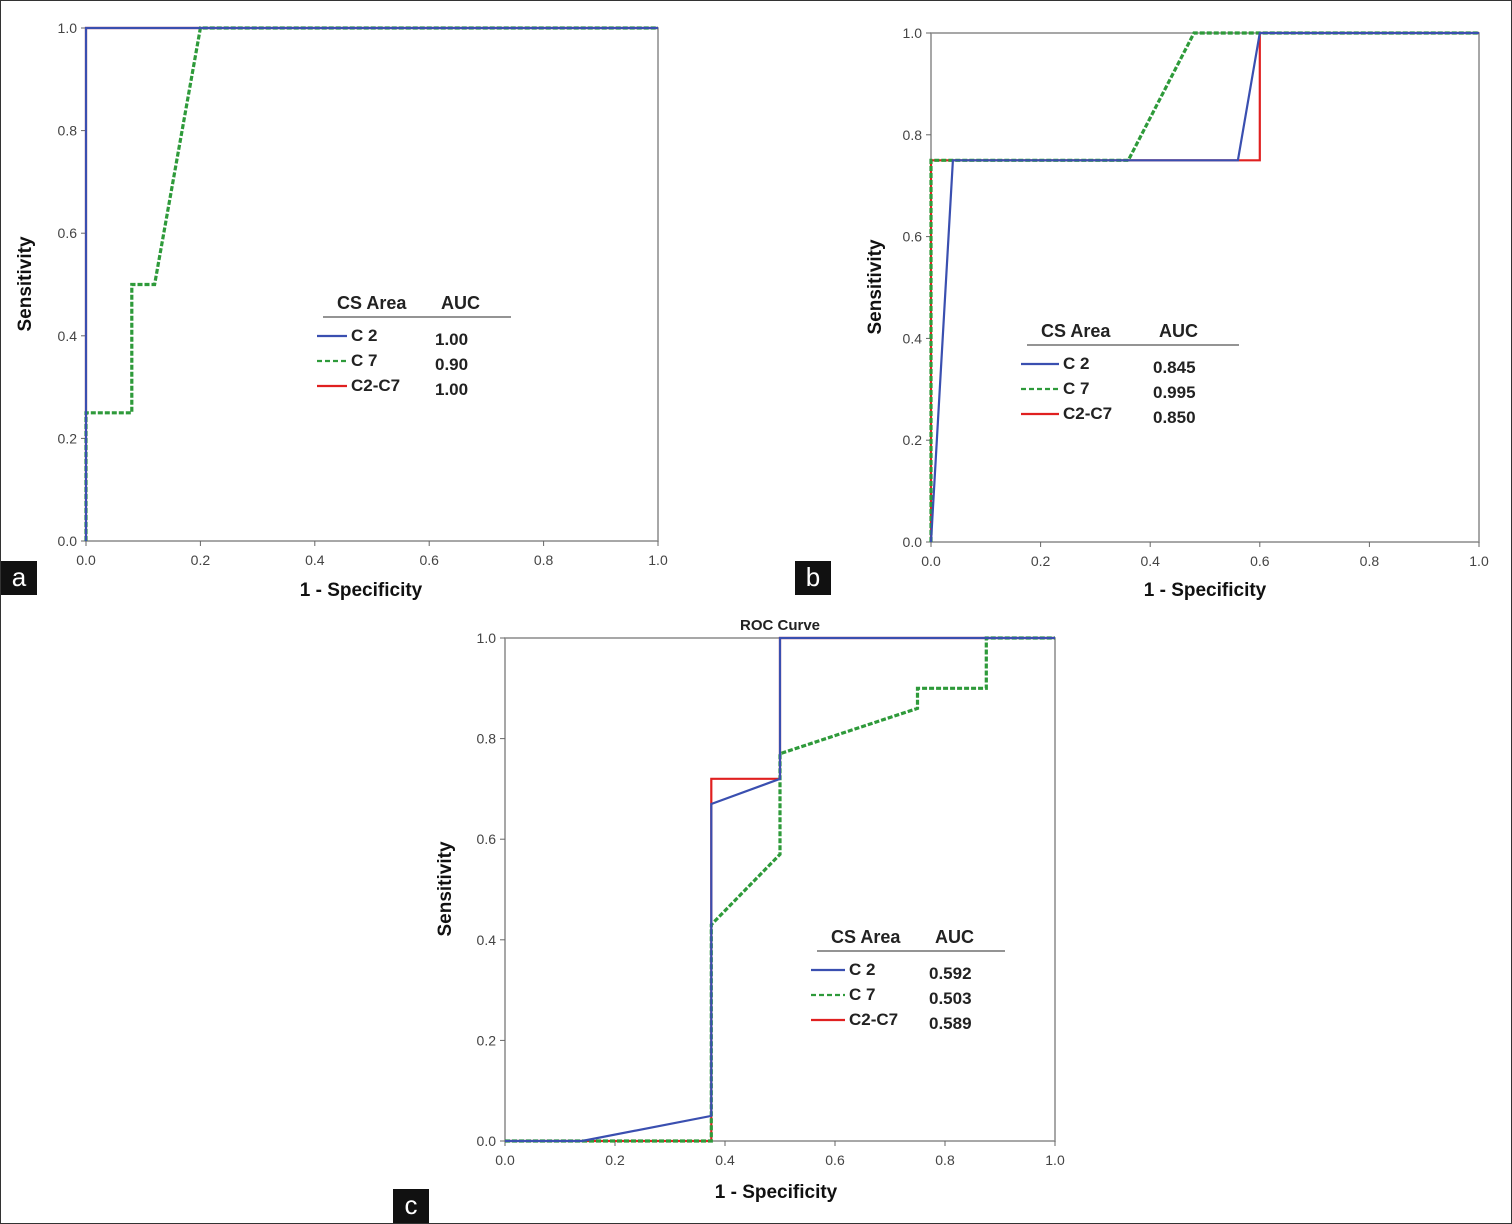  I want to click on legend-header-name-b: CS Area, so click(1076, 331).